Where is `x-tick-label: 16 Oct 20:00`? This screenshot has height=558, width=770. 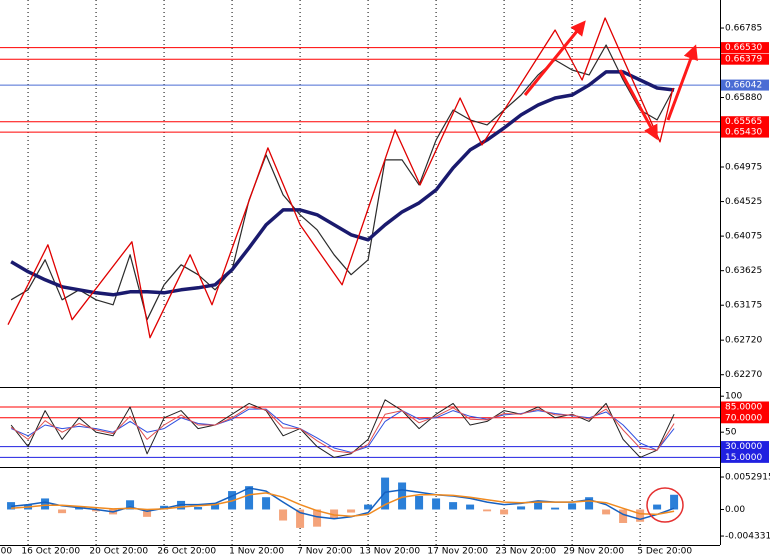 x-tick-label: 16 Oct 20:00 is located at coordinates (50, 552).